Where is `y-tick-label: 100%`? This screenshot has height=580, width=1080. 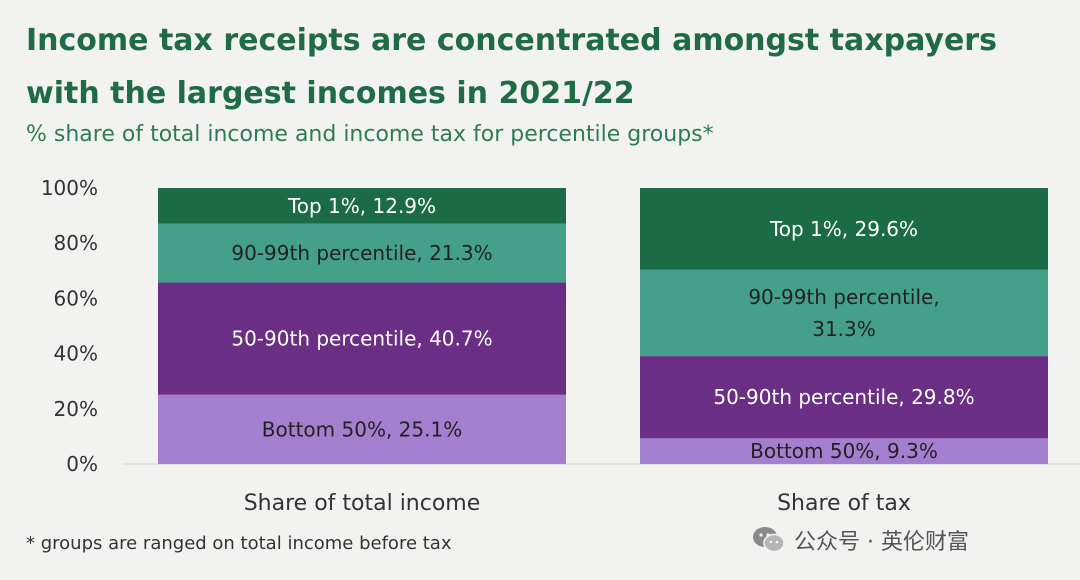
y-tick-label: 100% is located at coordinates (69, 188).